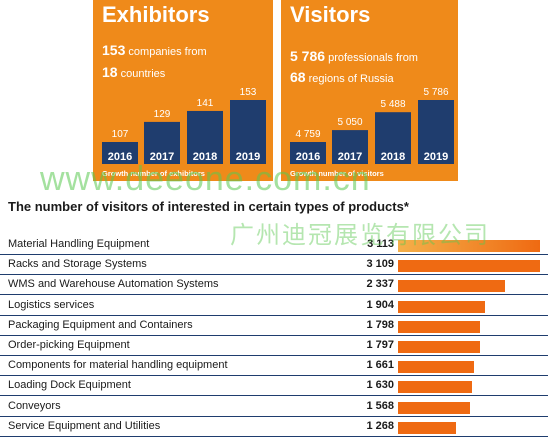 This screenshot has height=441, width=548. Describe the element at coordinates (308, 157) in the screenshot. I see `visitors-year-label: 2016` at that location.